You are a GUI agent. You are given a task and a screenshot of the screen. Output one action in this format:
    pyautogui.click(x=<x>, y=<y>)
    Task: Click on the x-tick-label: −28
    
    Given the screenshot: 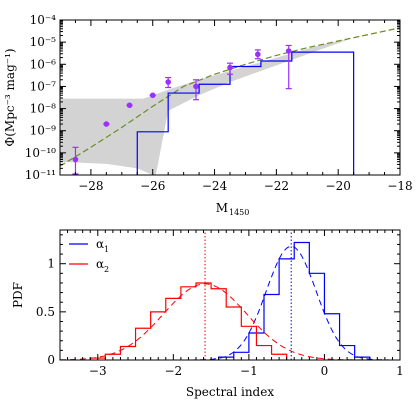 What is the action you would take?
    pyautogui.click(x=90, y=186)
    